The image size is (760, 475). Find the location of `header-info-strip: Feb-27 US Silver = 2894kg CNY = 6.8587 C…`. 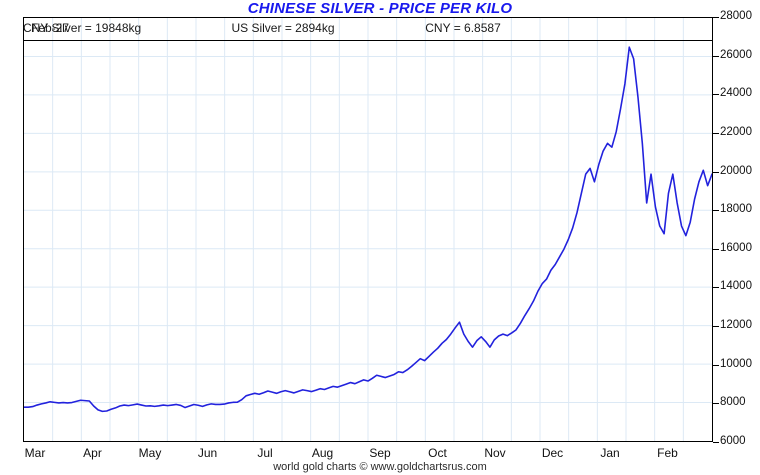

header-info-strip: Feb-27 US Silver = 2894kg CNY = 6.8587 C… is located at coordinates (368, 29).